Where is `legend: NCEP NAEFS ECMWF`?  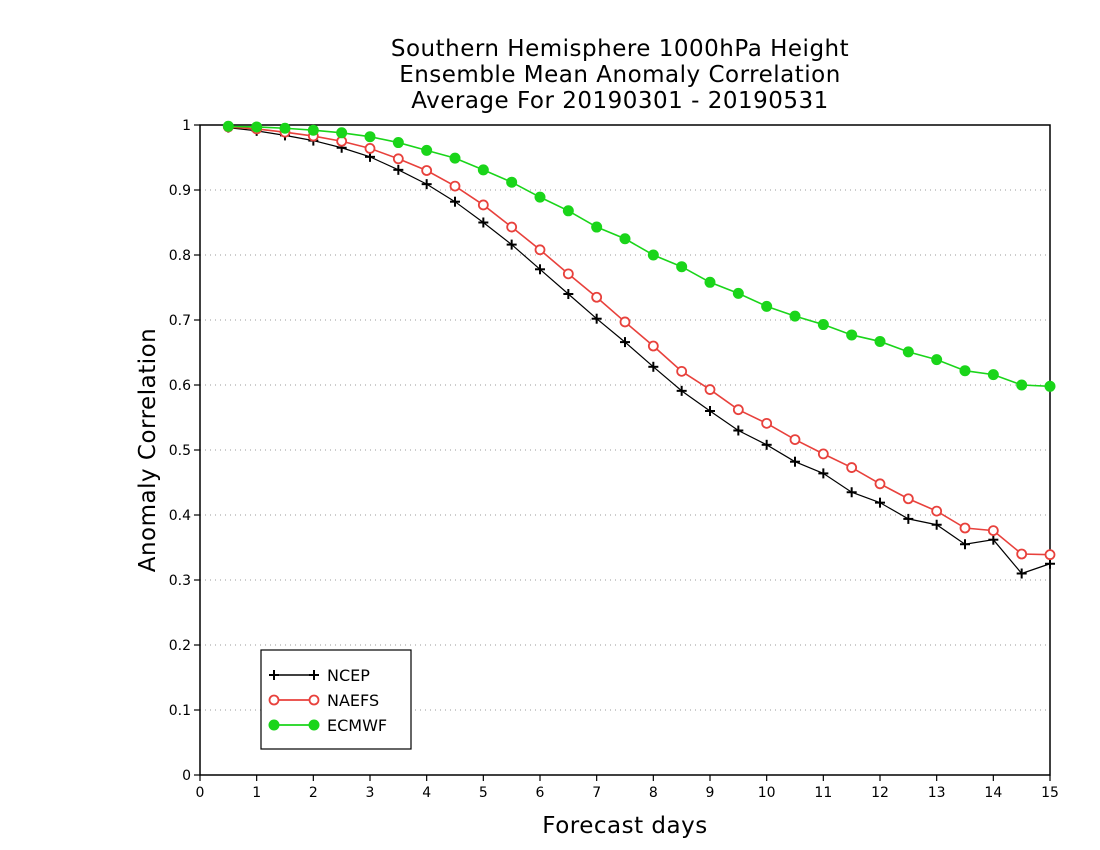
legend: NCEP NAEFS ECMWF is located at coordinates (336, 699).